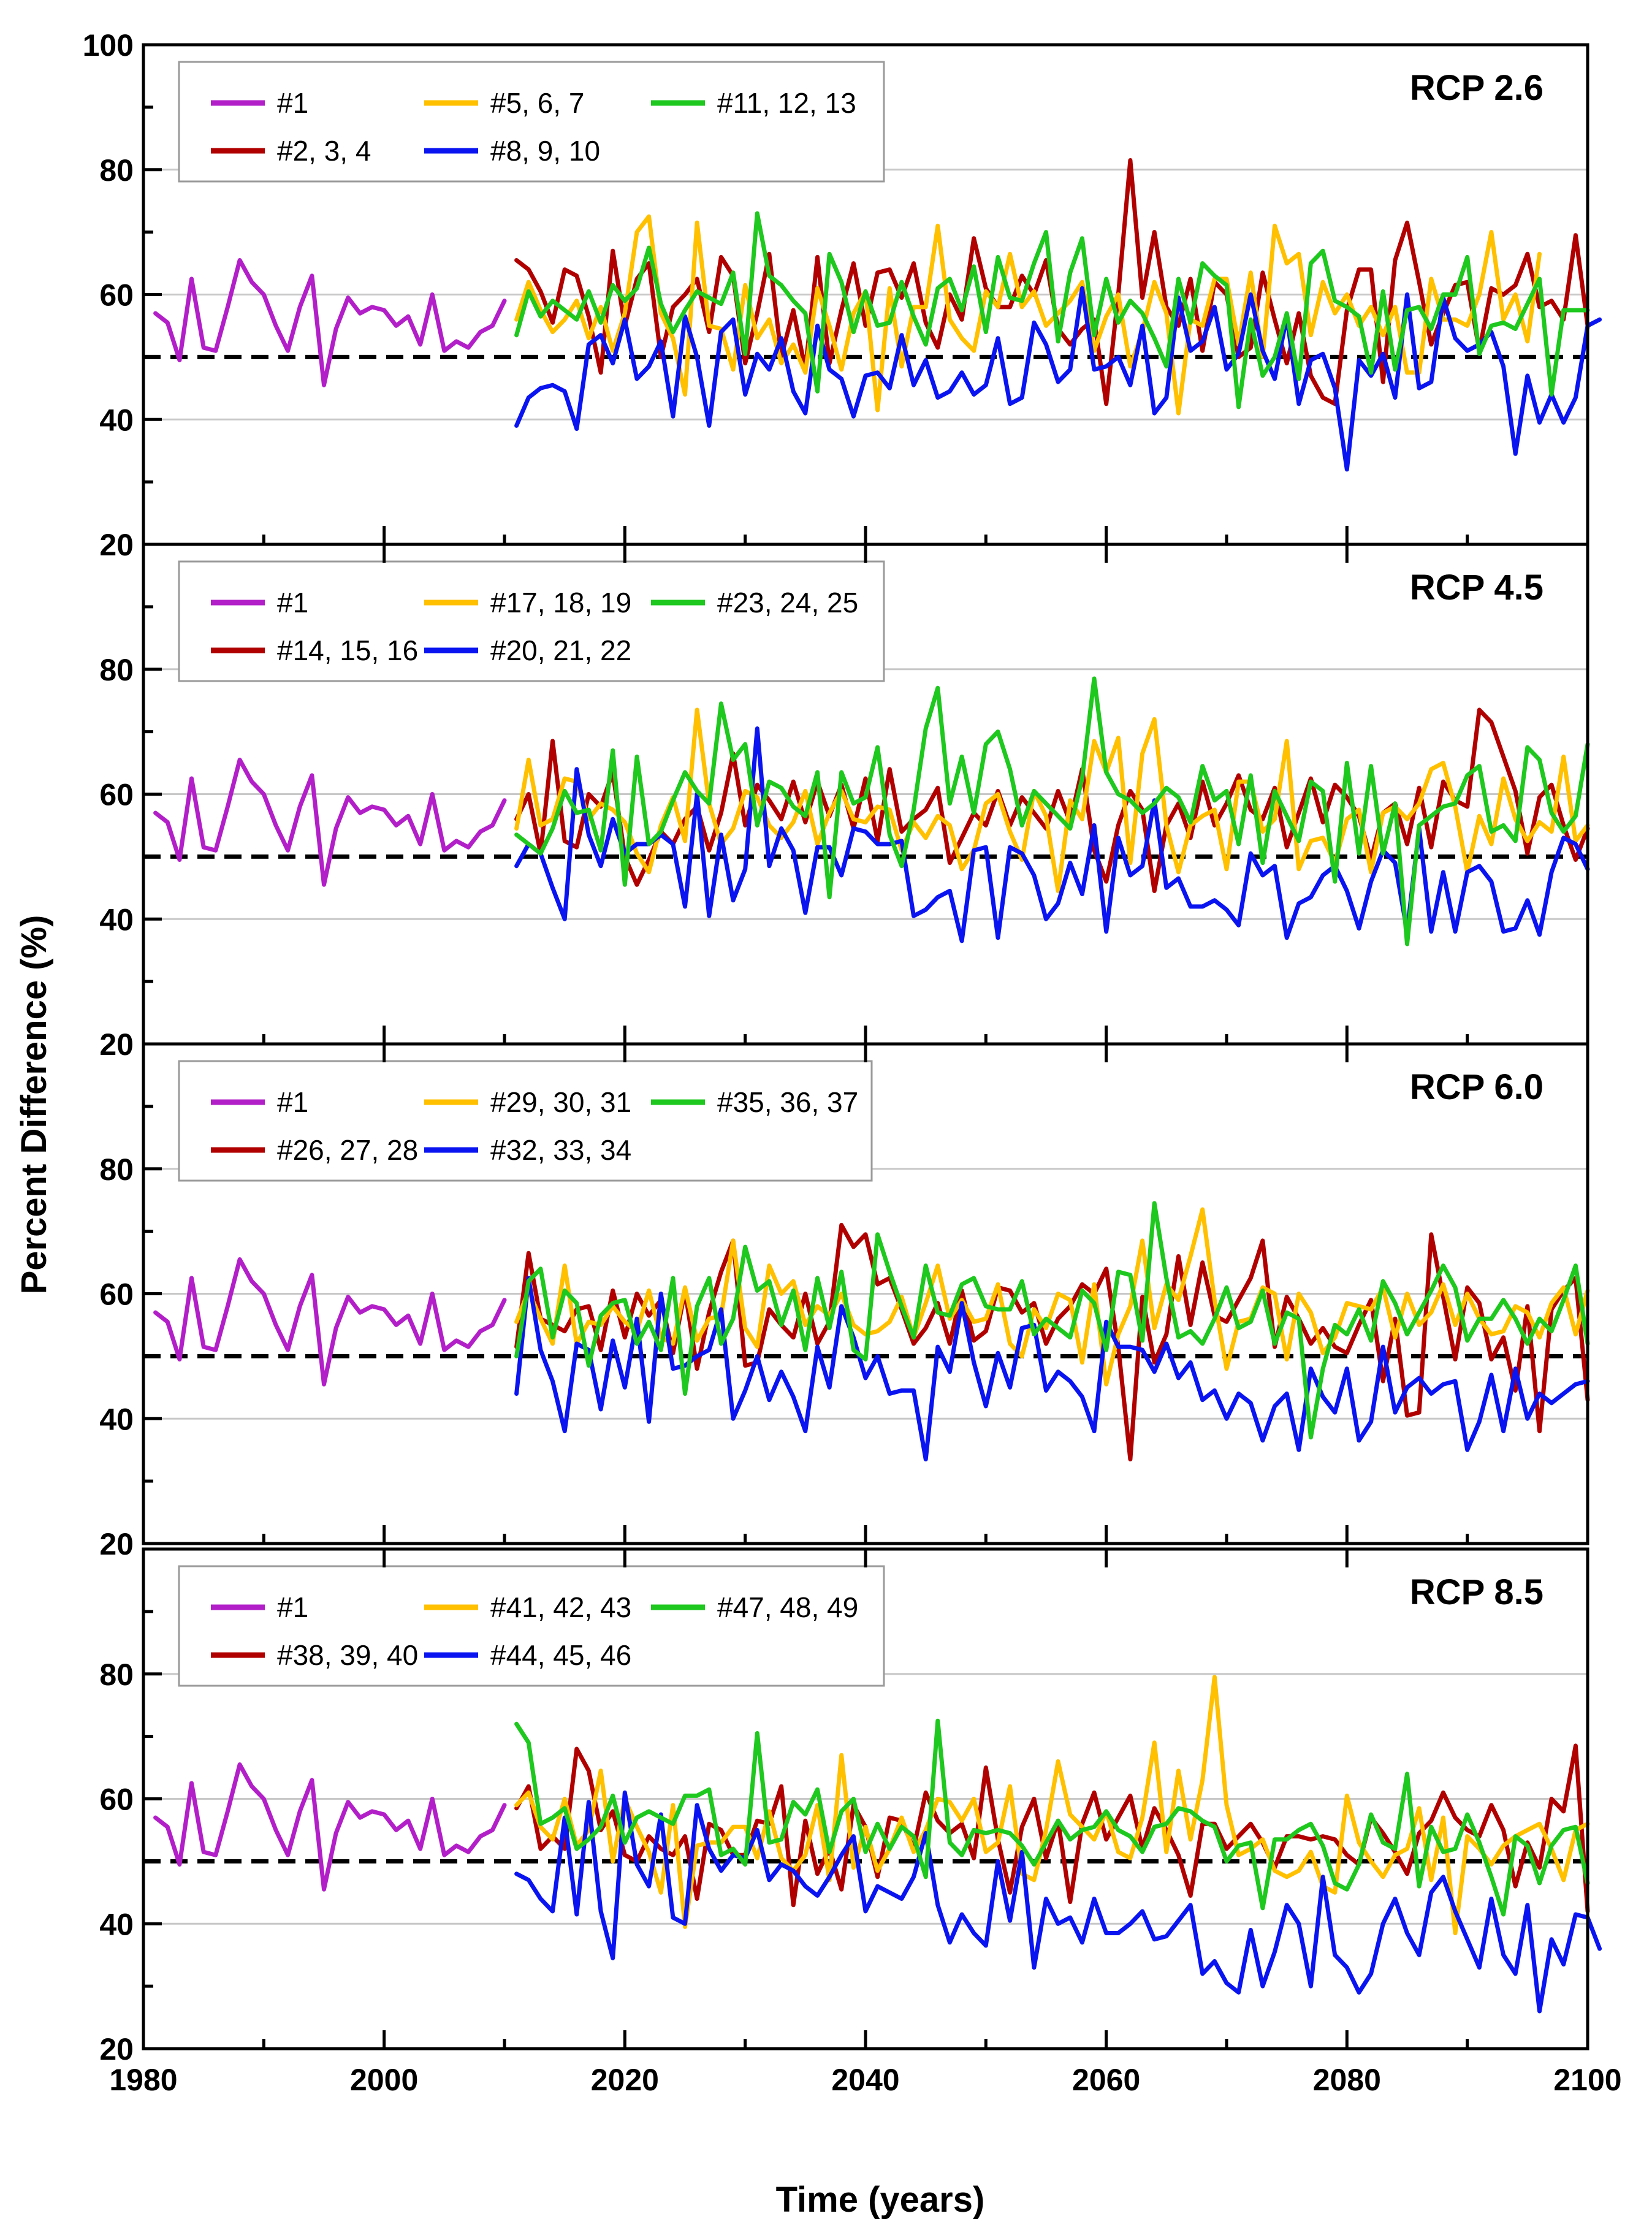 This screenshot has width=1652, height=2235. I want to click on x-tick-label: 2040, so click(865, 2080).